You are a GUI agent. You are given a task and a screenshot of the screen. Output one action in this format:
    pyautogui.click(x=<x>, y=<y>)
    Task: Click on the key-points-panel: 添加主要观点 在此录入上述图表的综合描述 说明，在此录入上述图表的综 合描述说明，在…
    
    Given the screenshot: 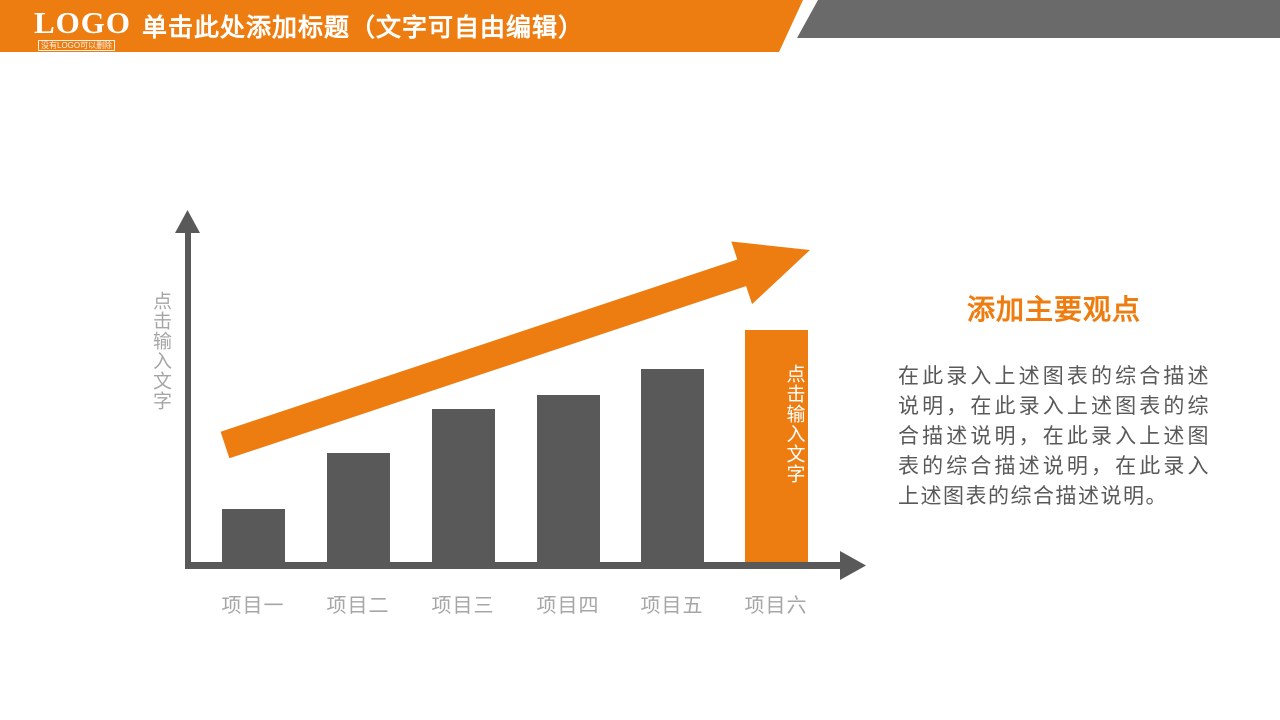 What is the action you would take?
    pyautogui.click(x=1054, y=400)
    